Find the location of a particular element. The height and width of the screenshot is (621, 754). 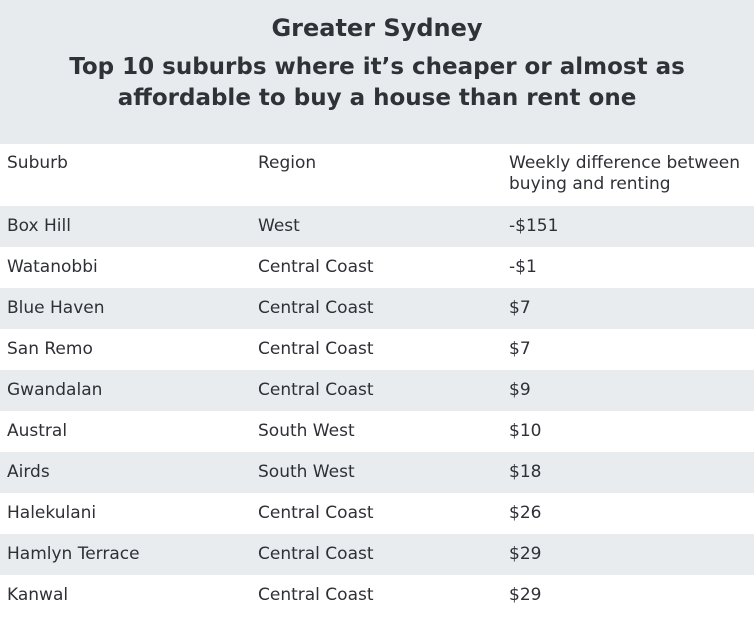

column-header-region: Region is located at coordinates (376, 175).